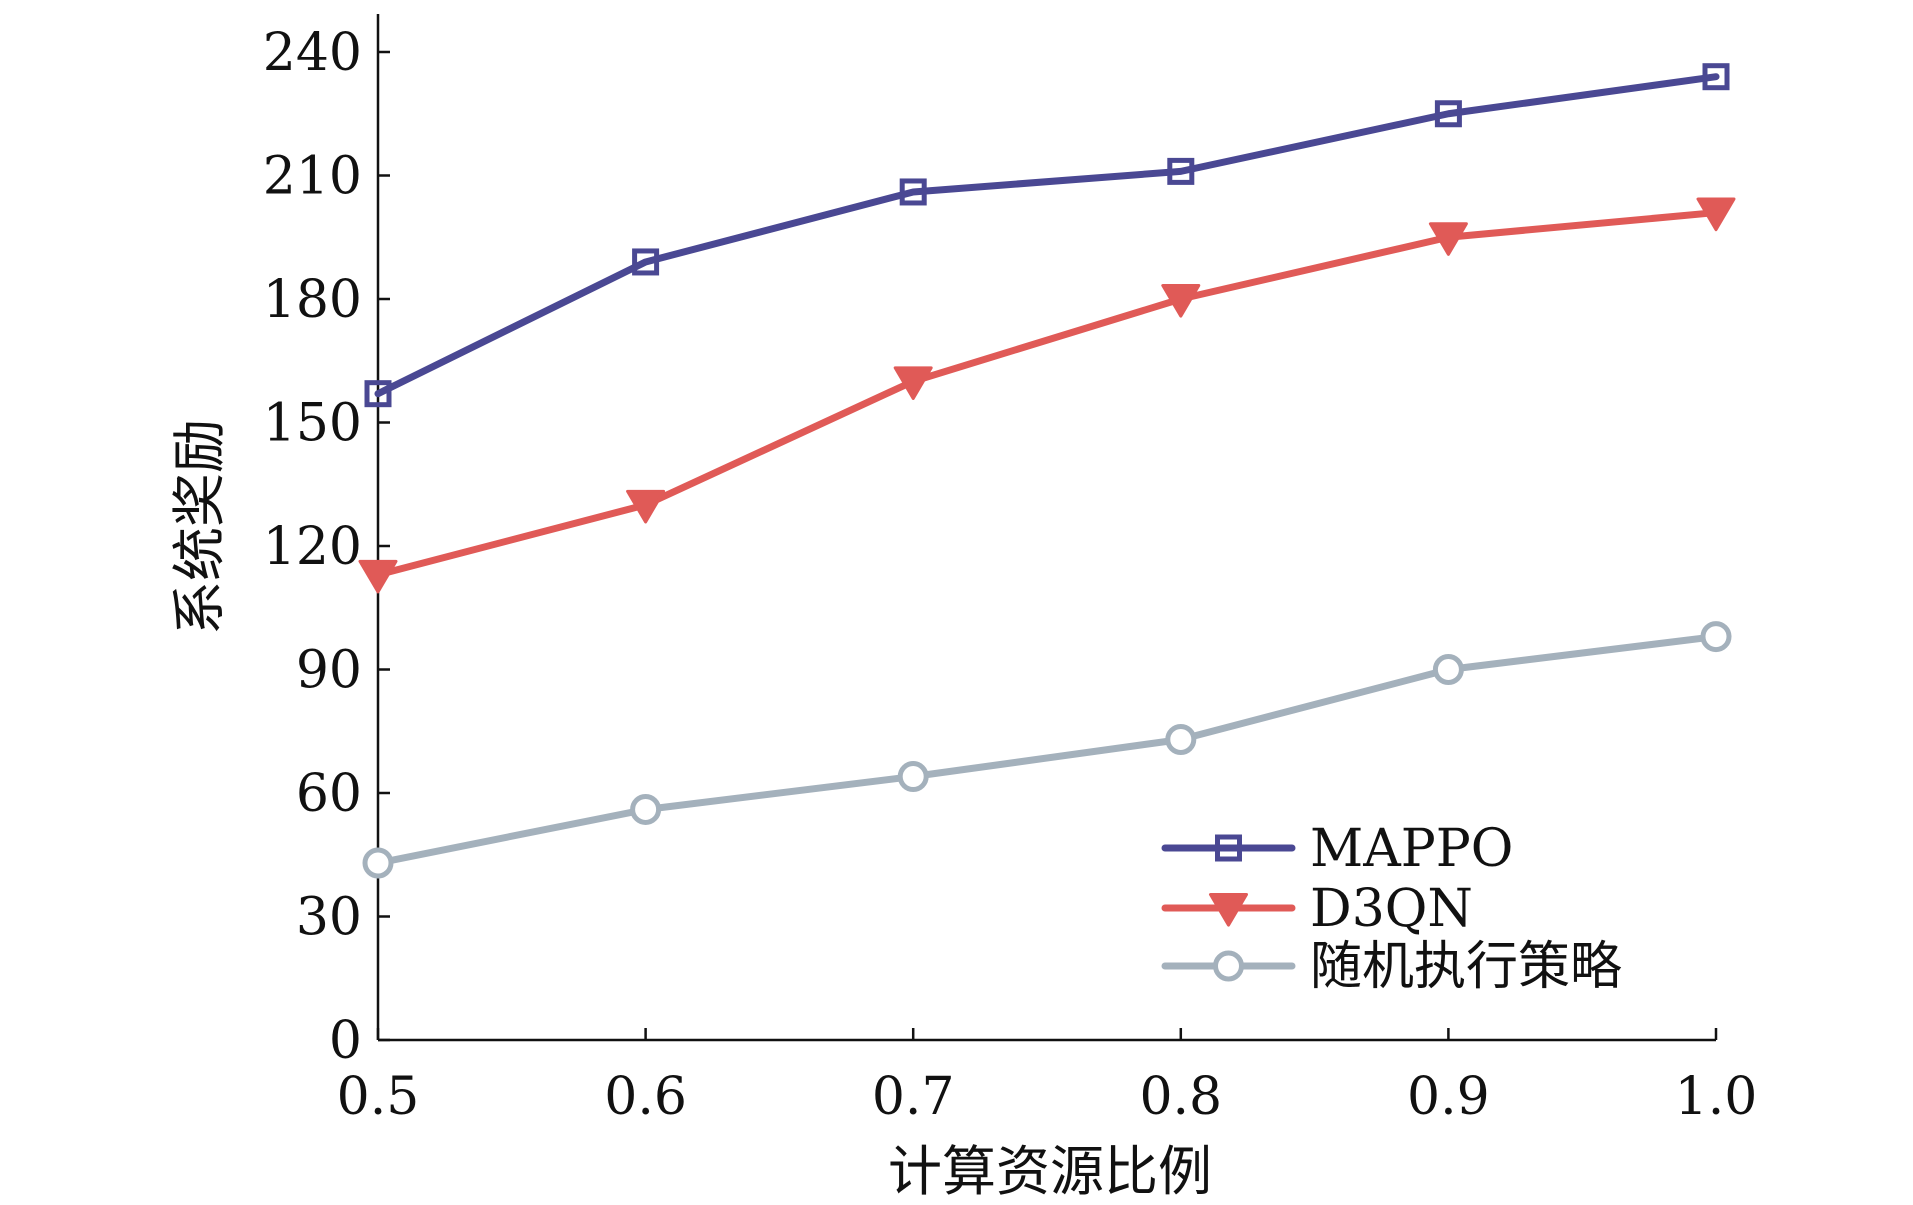 Image resolution: width=1913 pixels, height=1205 pixels. I want to click on x-tick-label: 0.5, so click(378, 1097).